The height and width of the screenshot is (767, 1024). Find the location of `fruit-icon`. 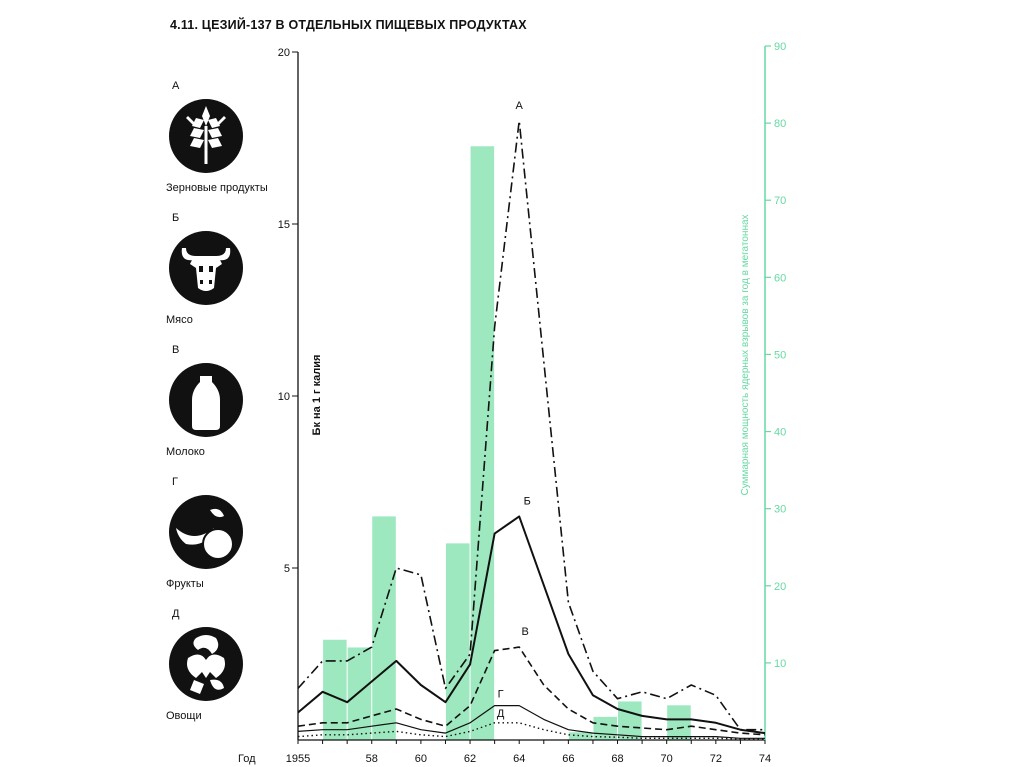

fruit-icon is located at coordinates (206, 532).